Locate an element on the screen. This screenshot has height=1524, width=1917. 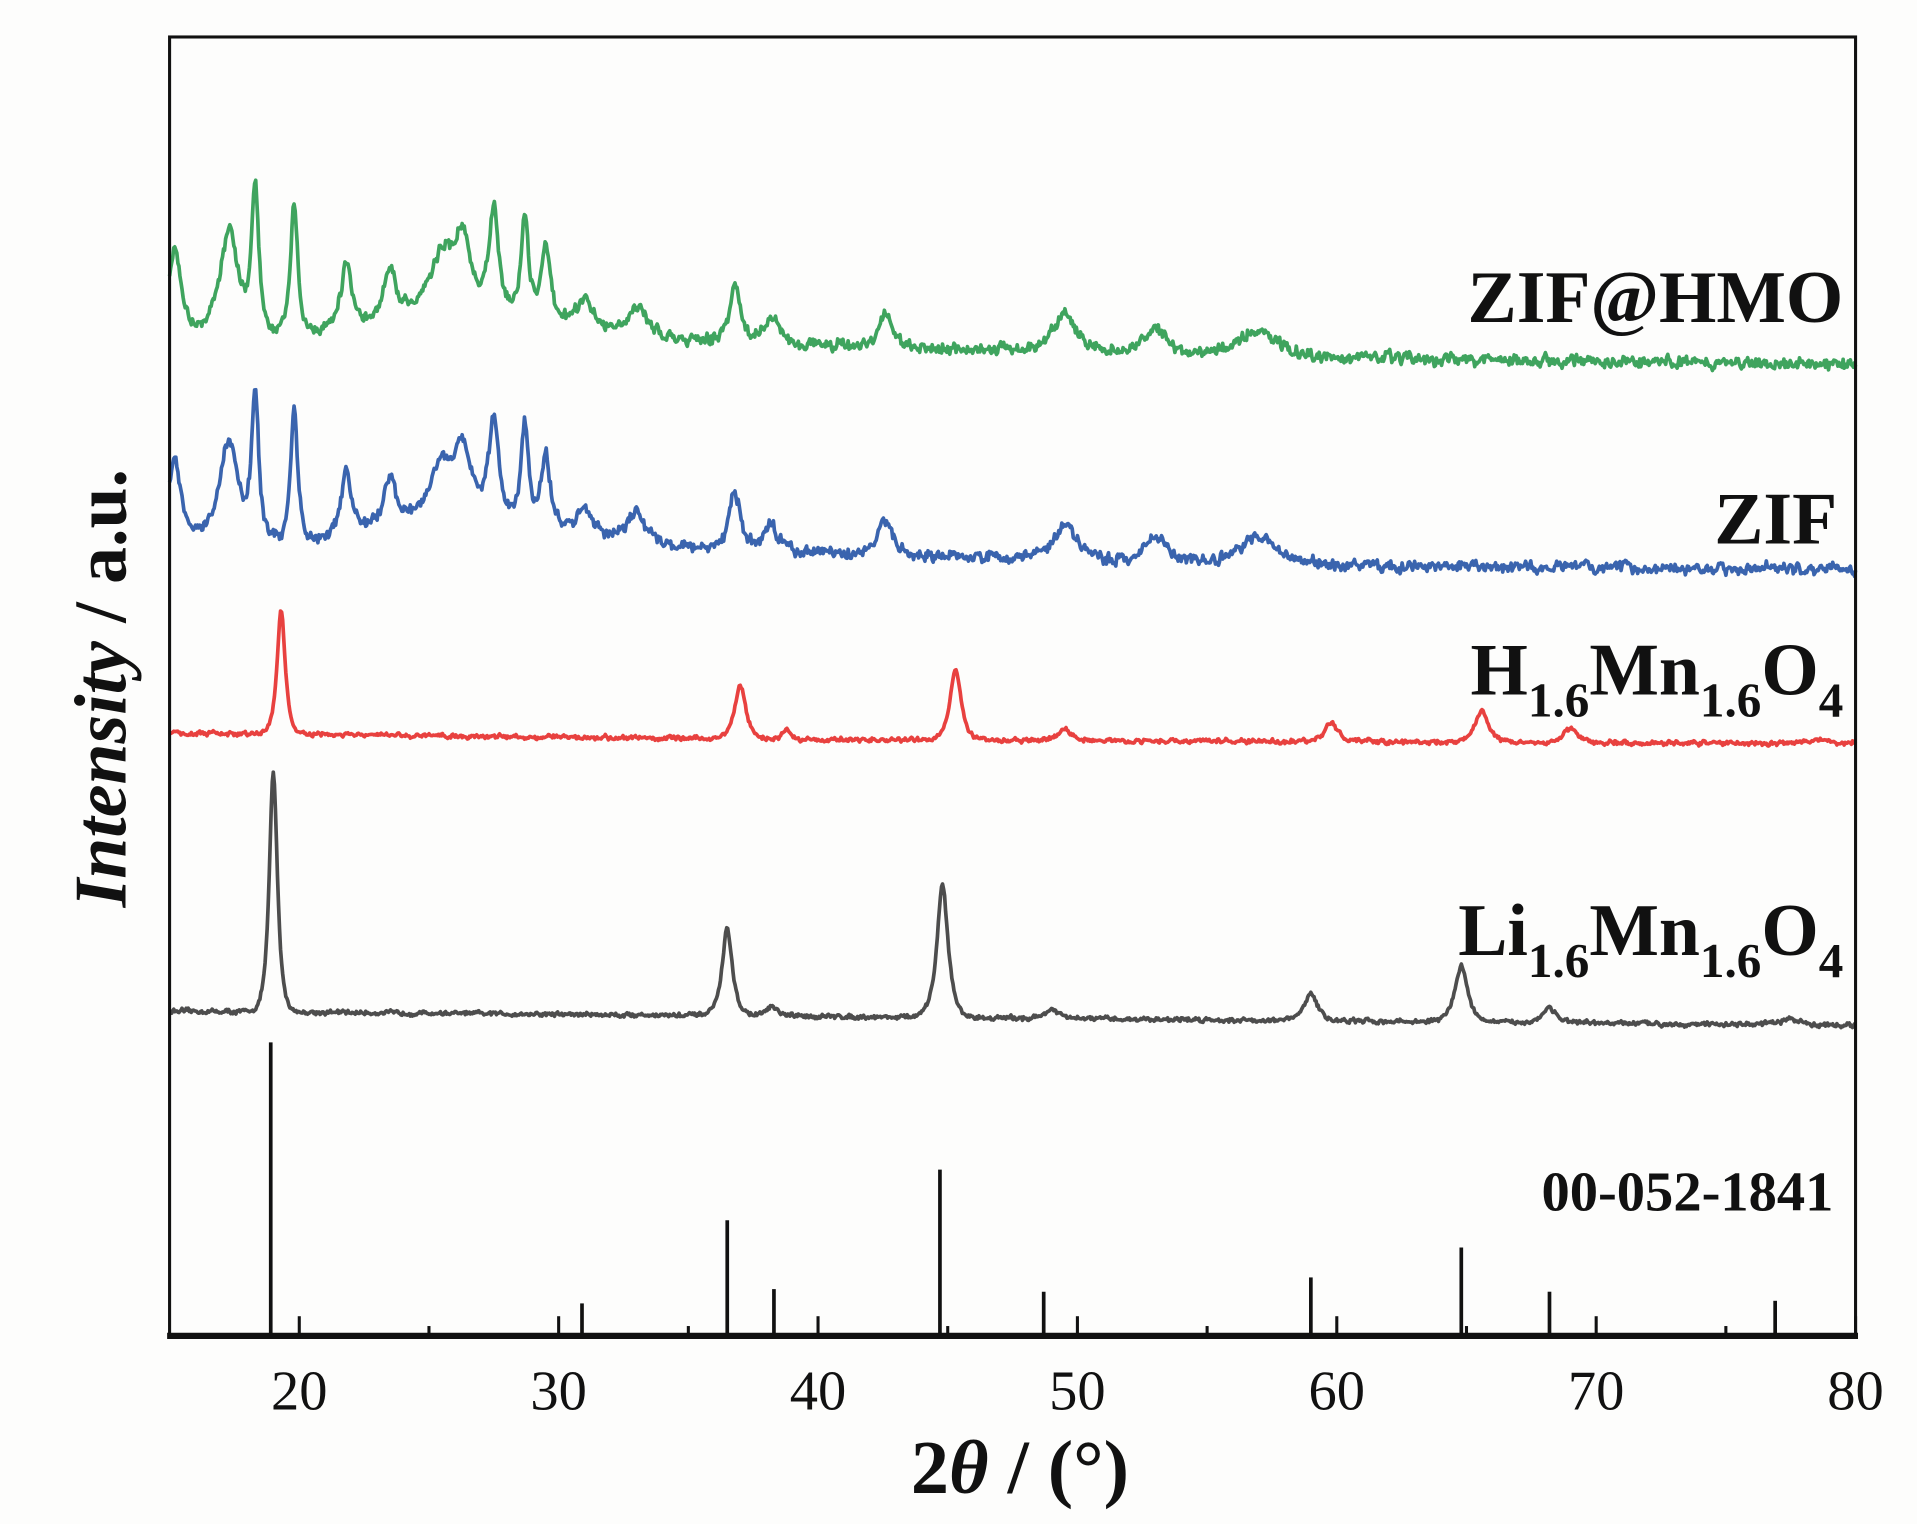
x-tick-label: 80 is located at coordinates (1855, 1392).